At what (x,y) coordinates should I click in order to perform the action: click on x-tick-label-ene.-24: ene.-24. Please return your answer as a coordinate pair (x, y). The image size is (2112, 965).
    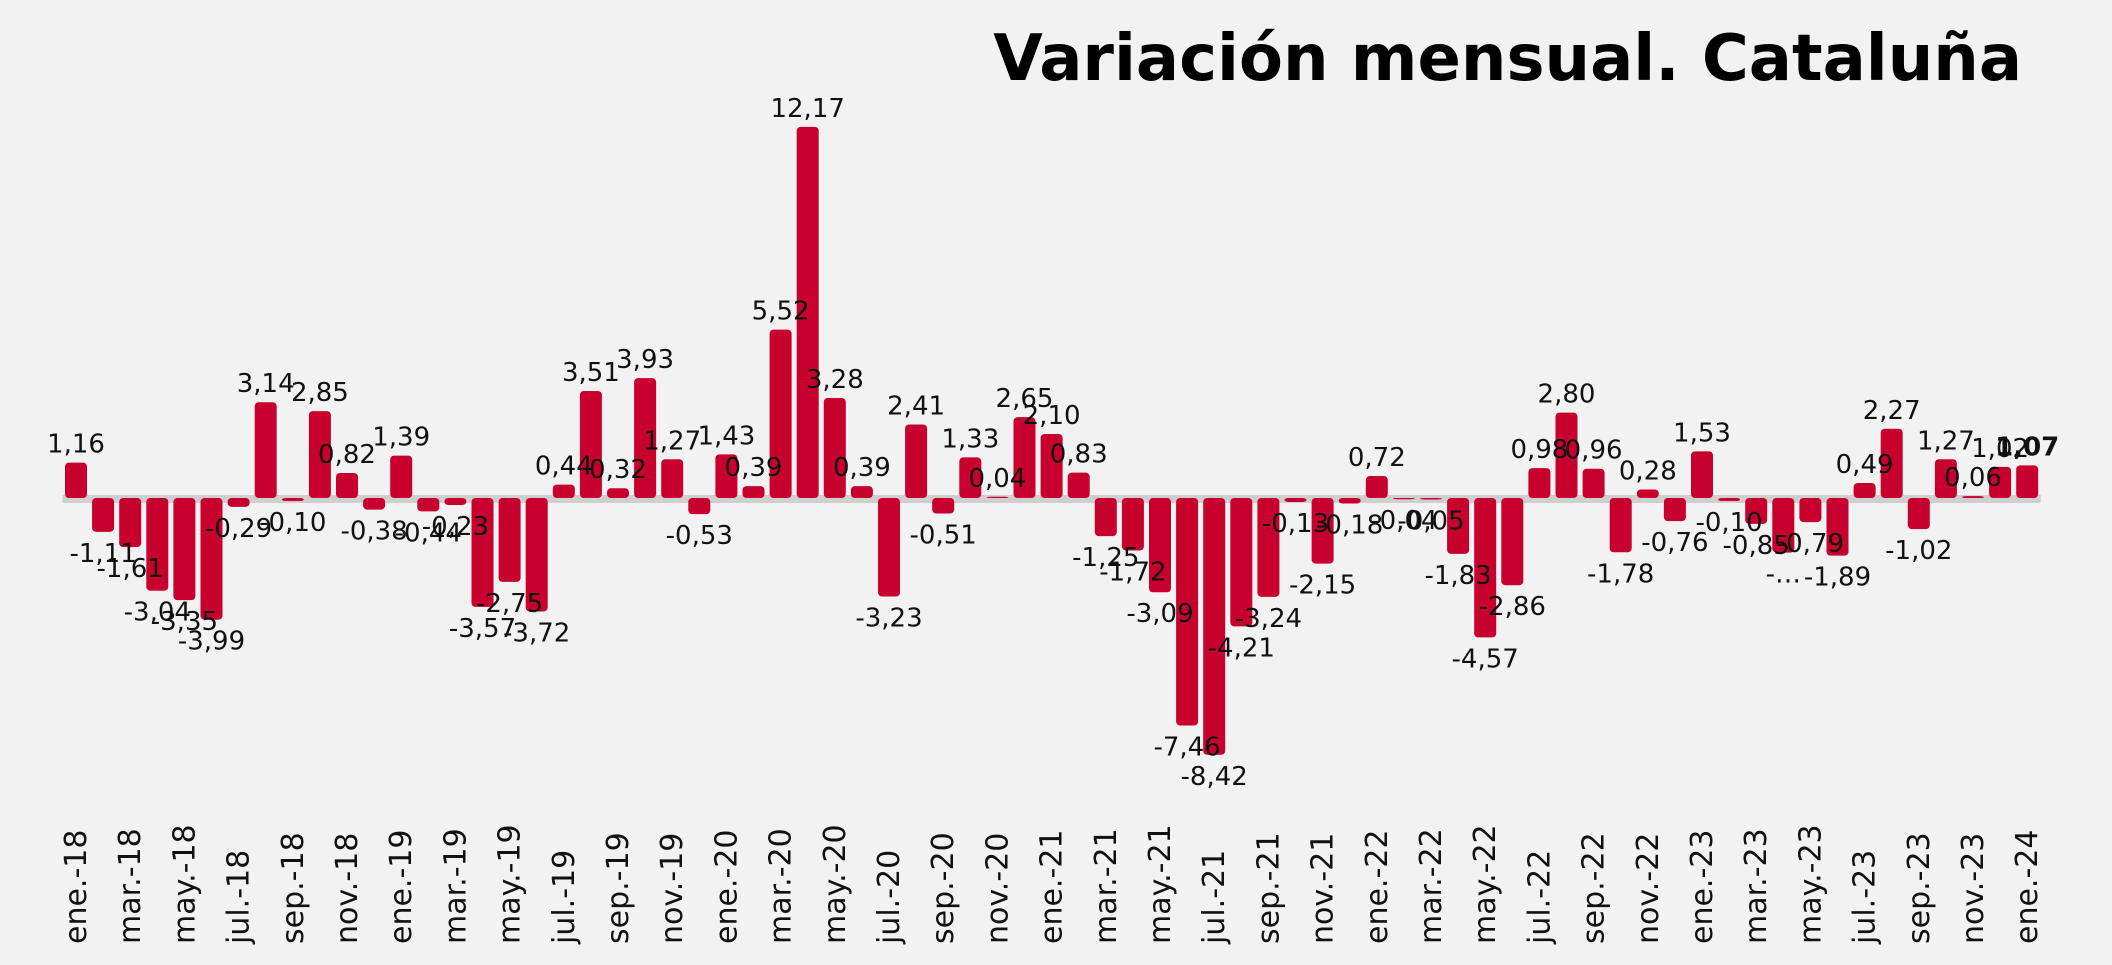
    Looking at the image, I should click on (2027, 887).